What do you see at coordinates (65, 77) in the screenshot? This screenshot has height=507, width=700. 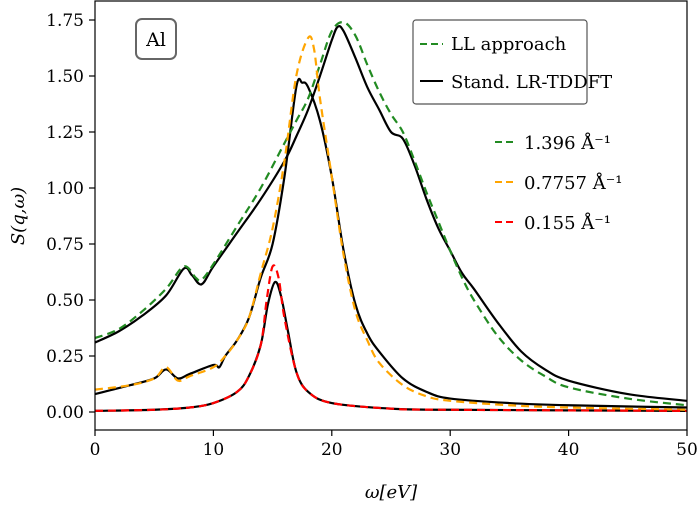 I see `y-tick-label: 1.50` at bounding box center [65, 77].